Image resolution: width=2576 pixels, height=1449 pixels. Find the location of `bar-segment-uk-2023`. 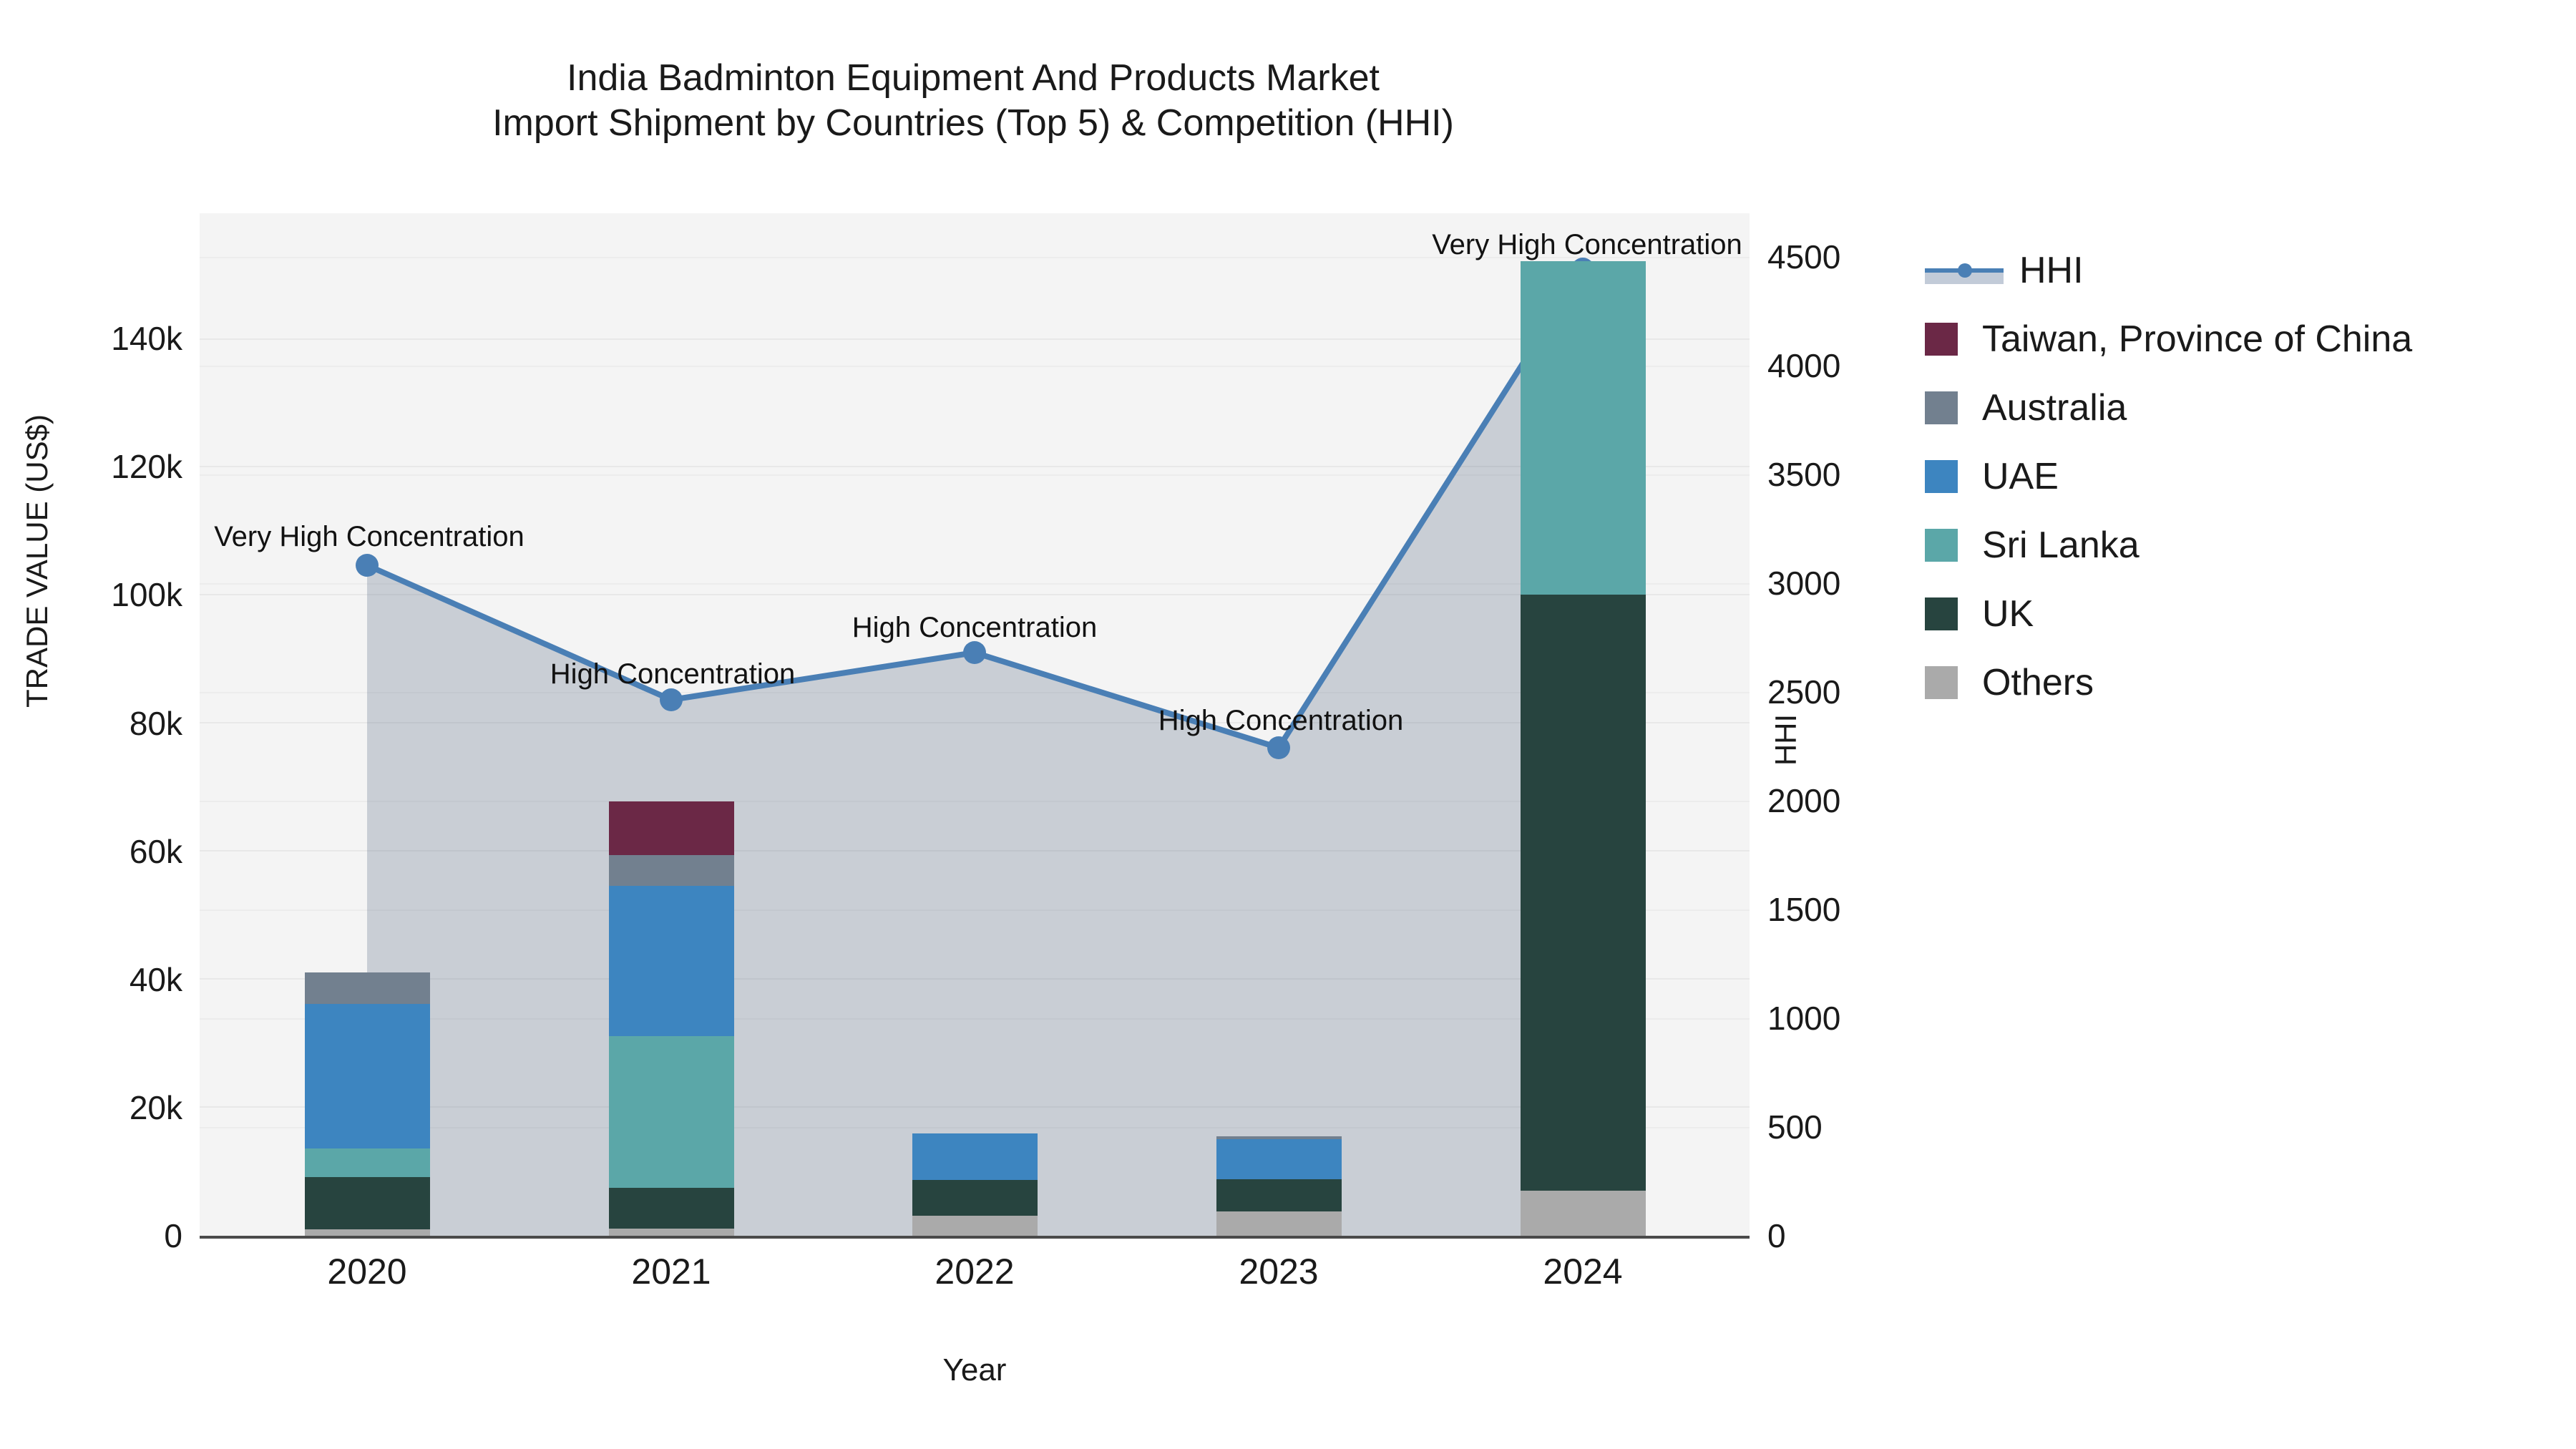

bar-segment-uk-2023 is located at coordinates (1279, 1195).